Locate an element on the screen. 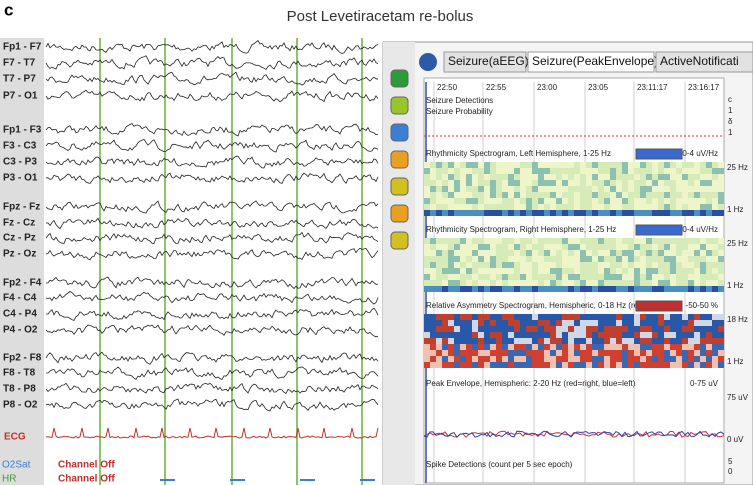  spike-top: 5 is located at coordinates (730, 461).